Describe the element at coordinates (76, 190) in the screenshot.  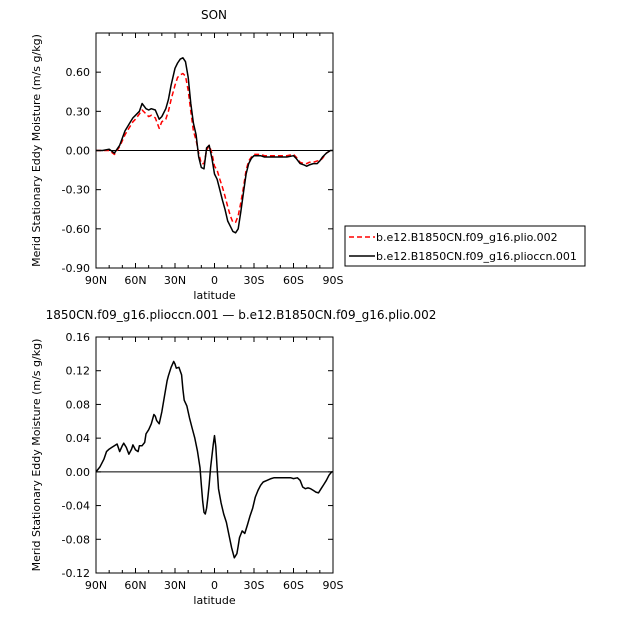
I see `top-y-tick-label: -0.30` at that location.